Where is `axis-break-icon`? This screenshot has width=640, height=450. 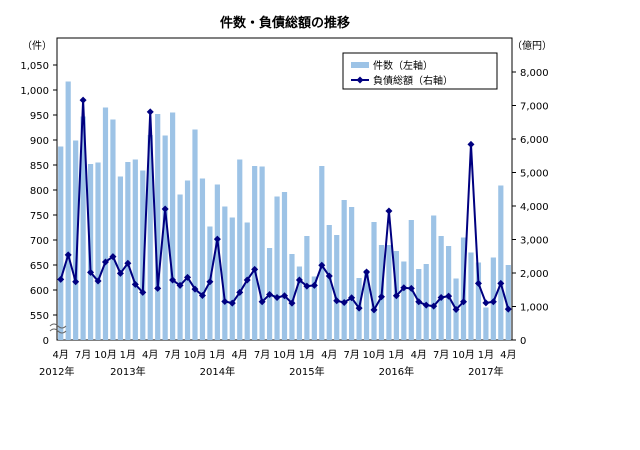
axis-break-icon is located at coordinates (58, 328).